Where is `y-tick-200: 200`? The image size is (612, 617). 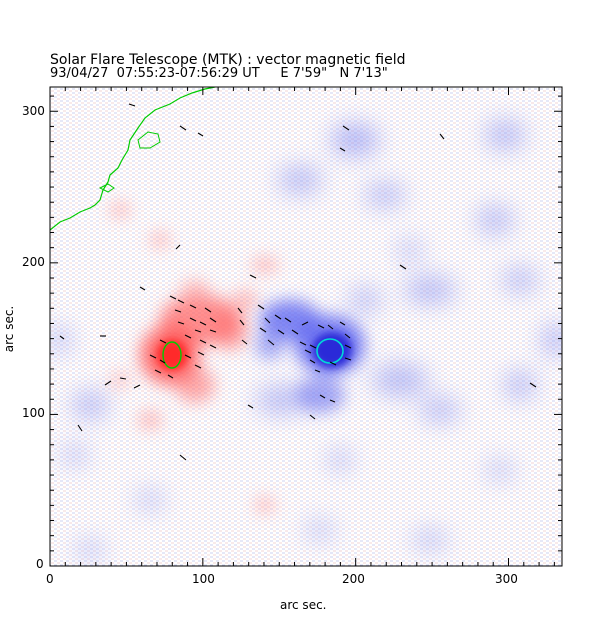
y-tick-200: 200 is located at coordinates (33, 262).